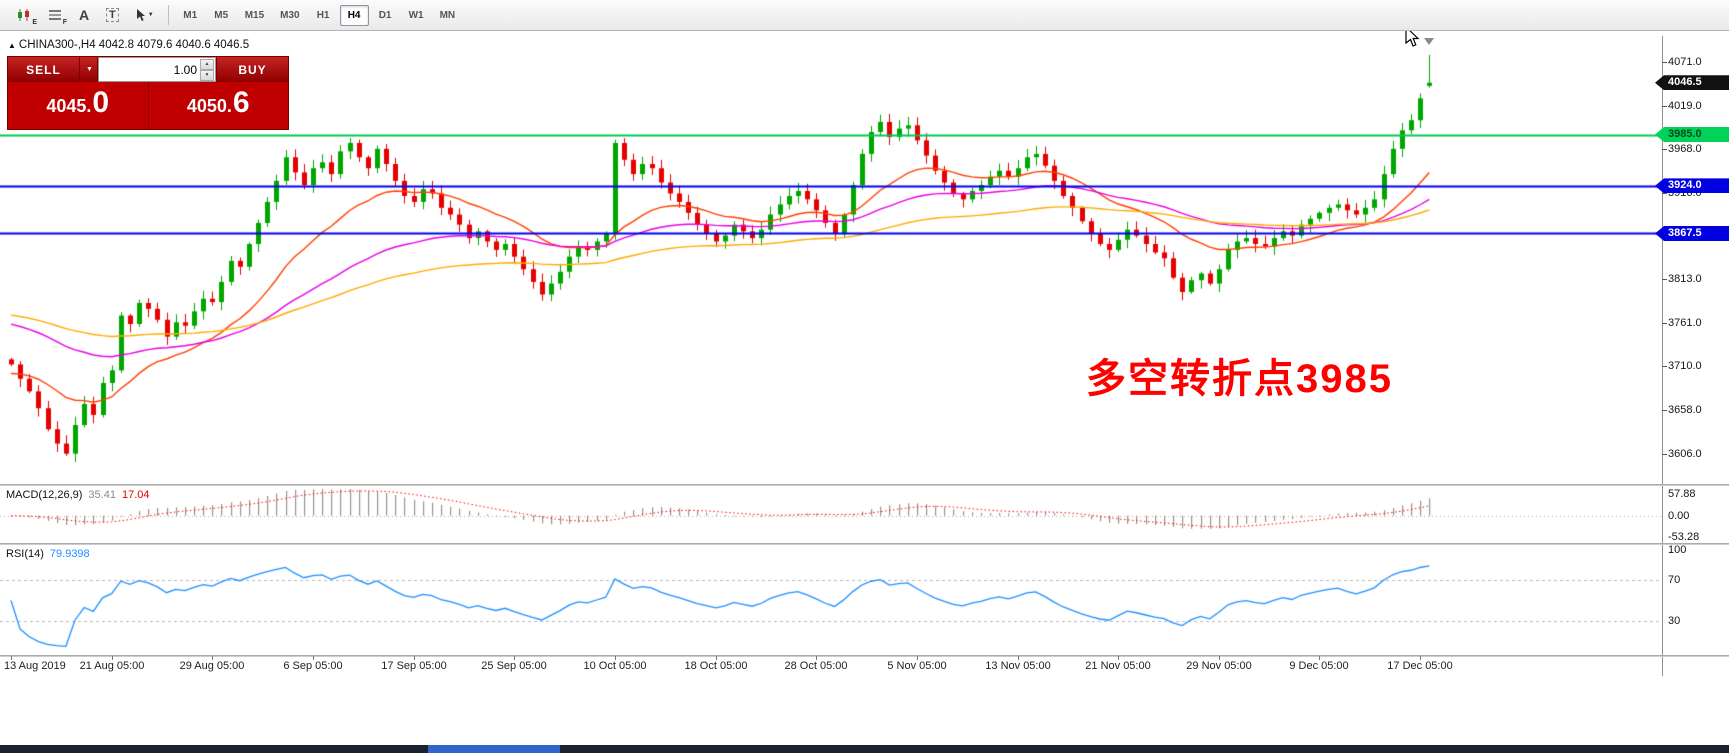 This screenshot has height=753, width=1729. Describe the element at coordinates (354, 15) in the screenshot. I see `timeframe-H4: H4` at that location.